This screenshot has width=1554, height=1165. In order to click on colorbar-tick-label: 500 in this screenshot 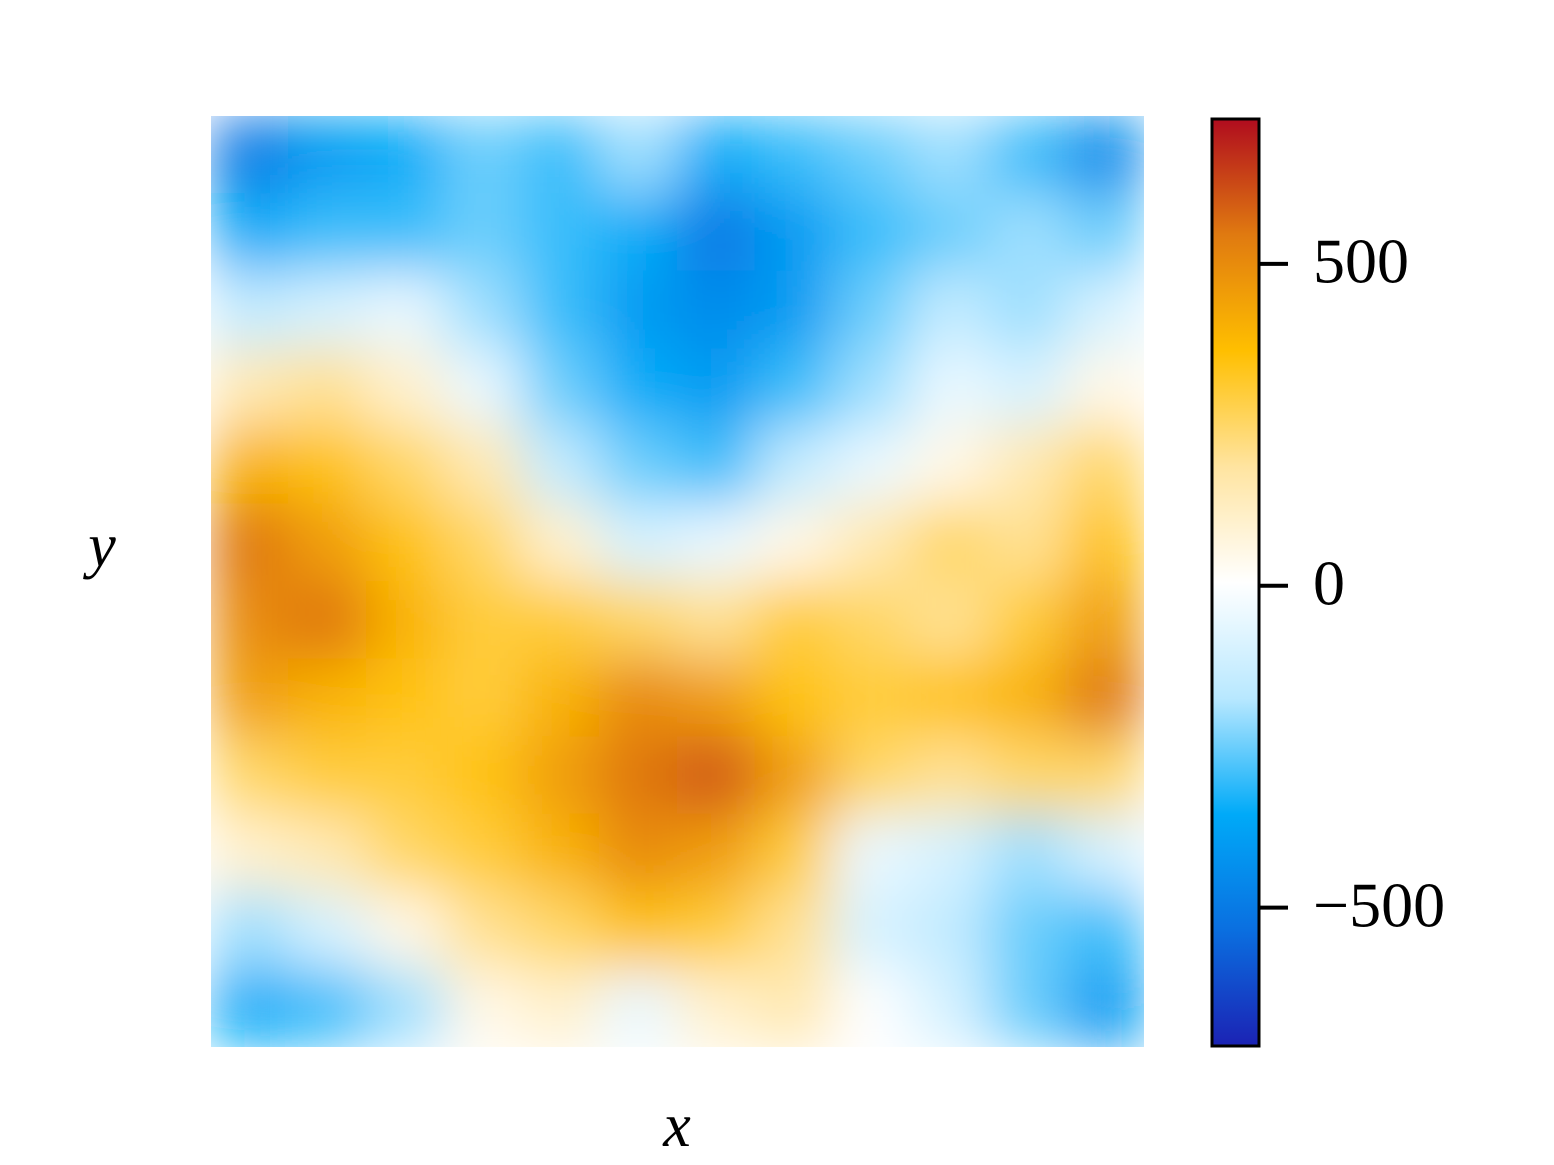, I will do `click(1361, 261)`.